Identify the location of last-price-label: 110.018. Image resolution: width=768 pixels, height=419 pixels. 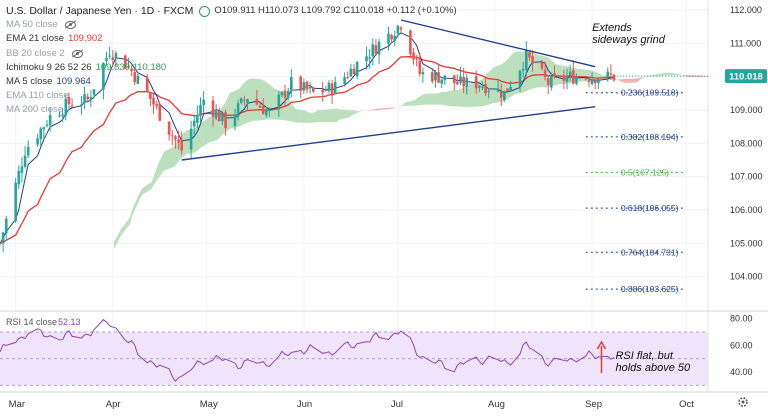
(746, 77).